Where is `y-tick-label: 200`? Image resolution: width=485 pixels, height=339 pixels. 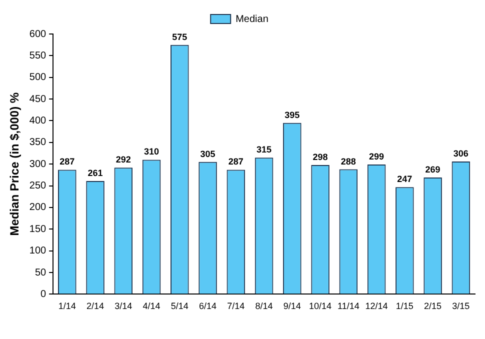
y-tick-label: 200 is located at coordinates (38, 208).